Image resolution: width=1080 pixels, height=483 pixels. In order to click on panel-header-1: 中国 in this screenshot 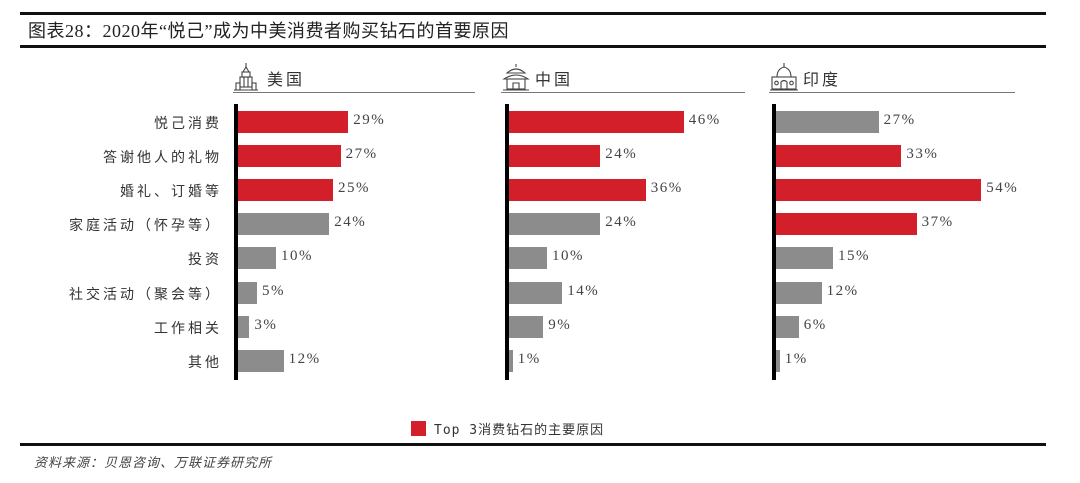, I will do `click(623, 77)`.